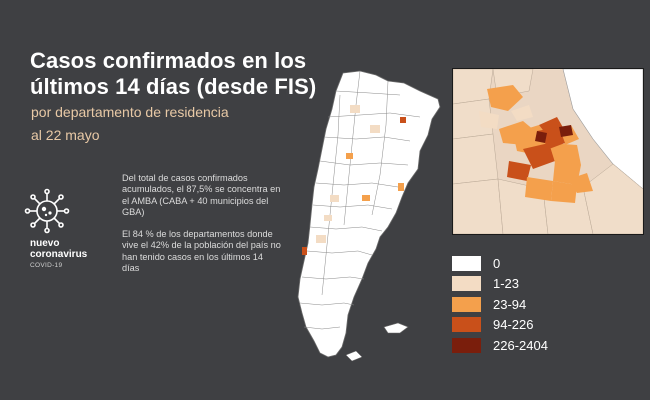 The image size is (650, 400). I want to click on brand-line-2: coronavirus, so click(59, 254).